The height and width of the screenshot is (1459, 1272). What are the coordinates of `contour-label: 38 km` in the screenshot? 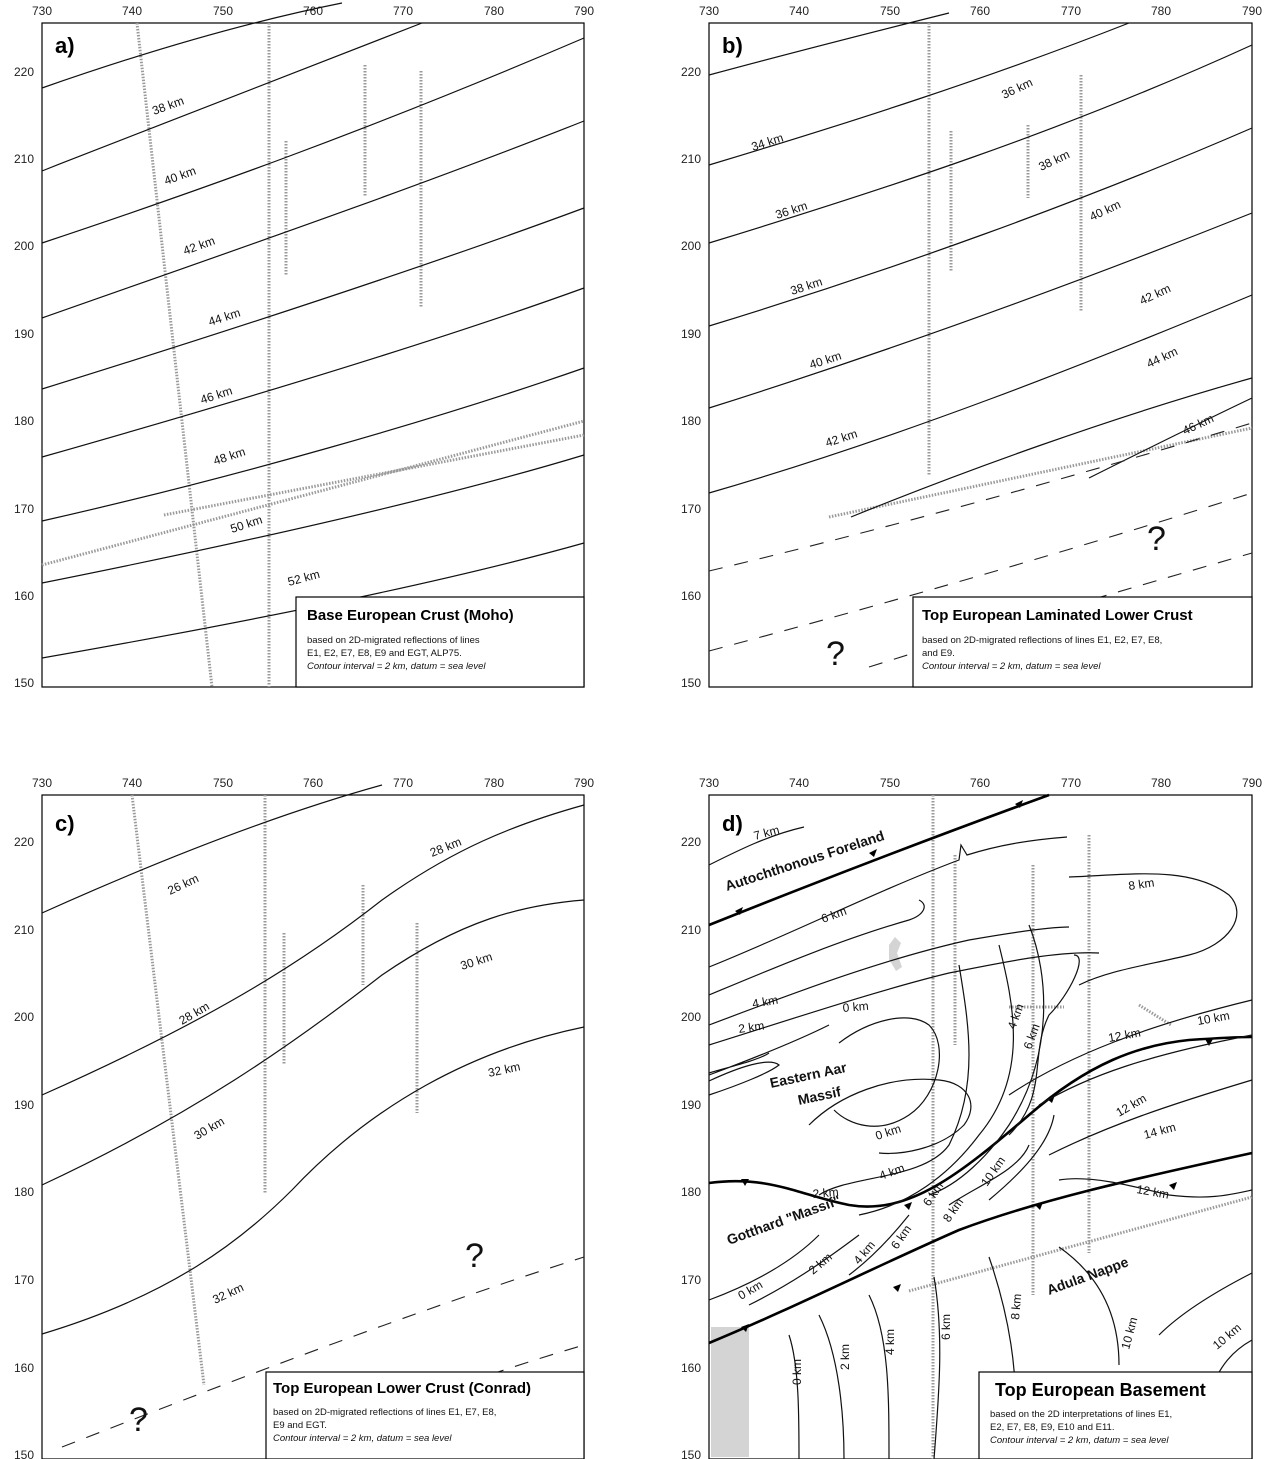 It's located at (1054, 160).